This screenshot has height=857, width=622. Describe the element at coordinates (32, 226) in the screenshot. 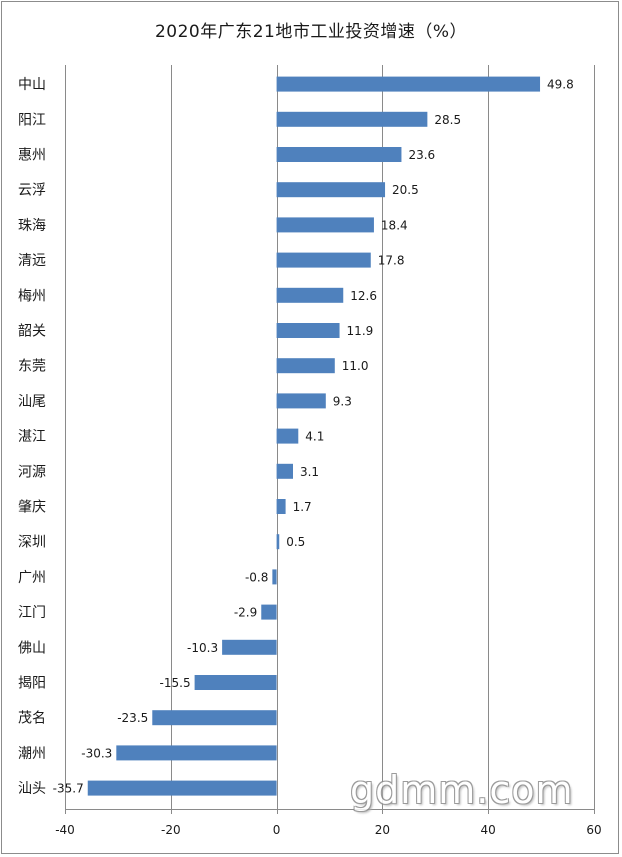

I see `category-label: 珠海` at that location.